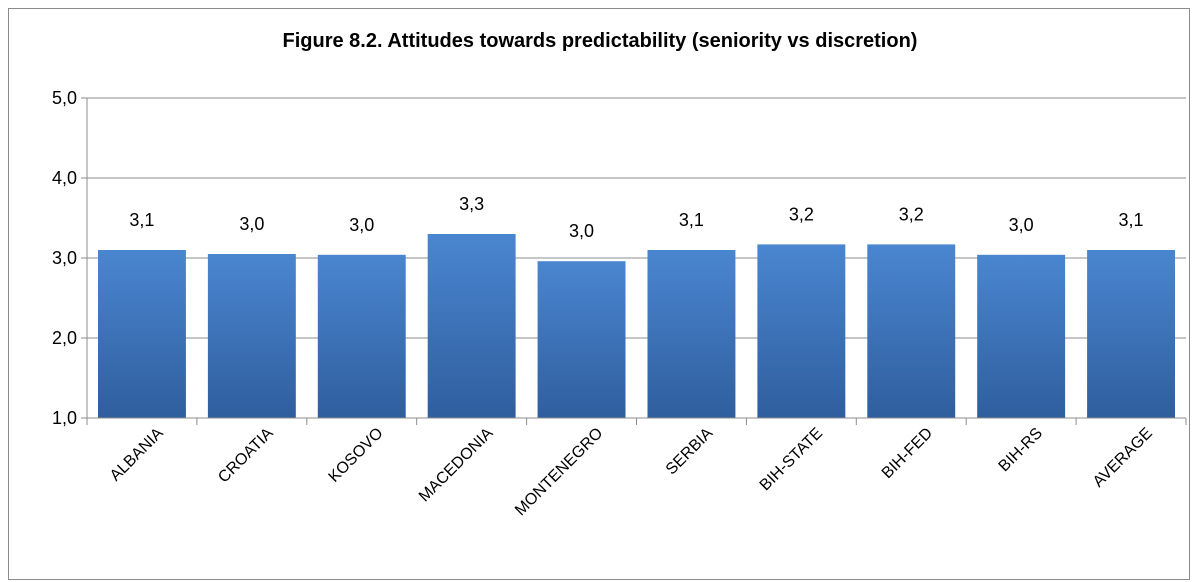  What do you see at coordinates (907, 453) in the screenshot?
I see `category-label: BIH-FED` at bounding box center [907, 453].